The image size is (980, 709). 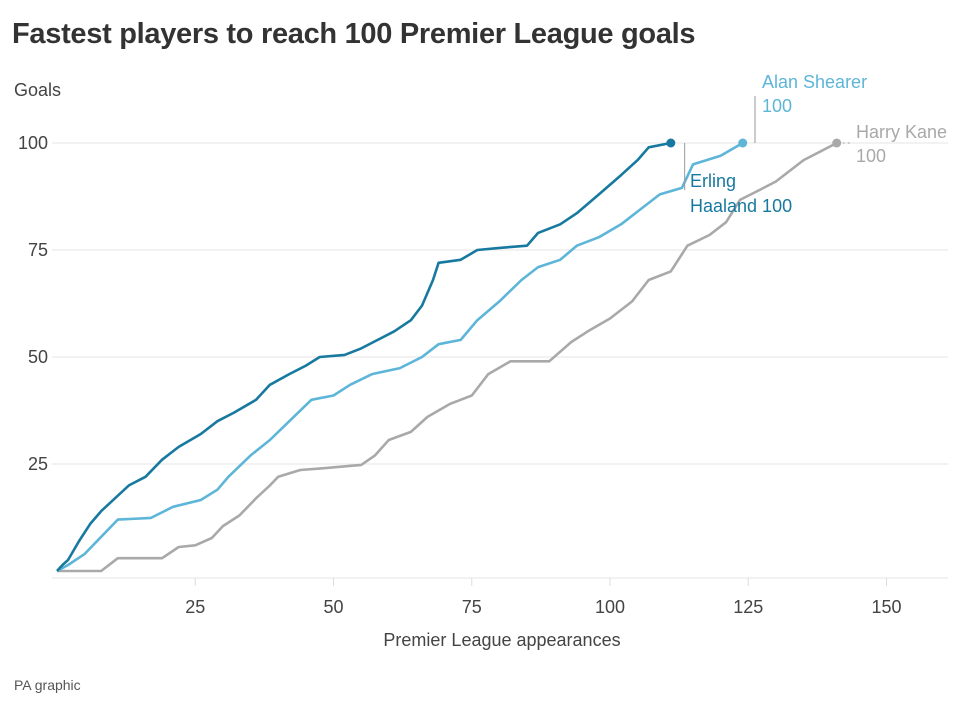 I want to click on harry-kane-label-value: 100, so click(x=871, y=156).